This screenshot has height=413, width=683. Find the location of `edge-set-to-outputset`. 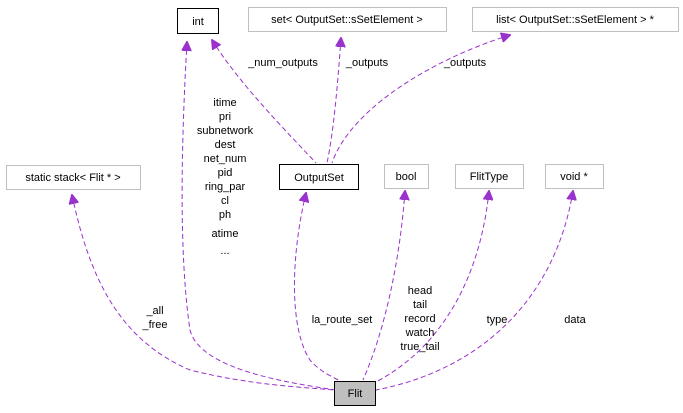

edge-set-to-outputset is located at coordinates (333, 101).